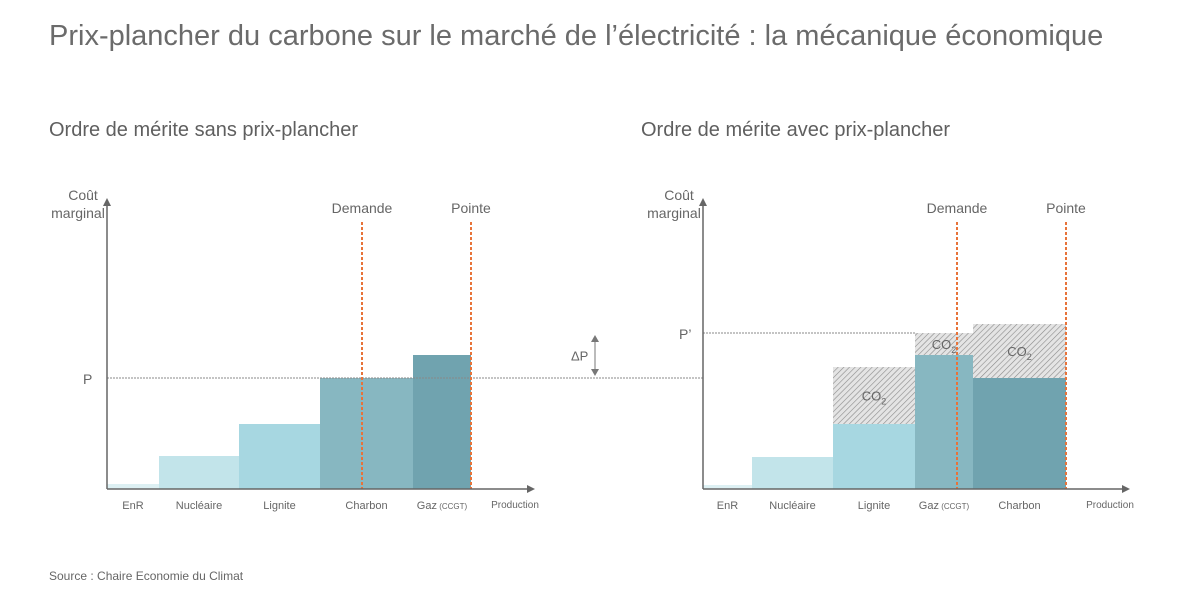 The image size is (1200, 600). Describe the element at coordinates (595, 372) in the screenshot. I see `arrow-down-icon` at that location.